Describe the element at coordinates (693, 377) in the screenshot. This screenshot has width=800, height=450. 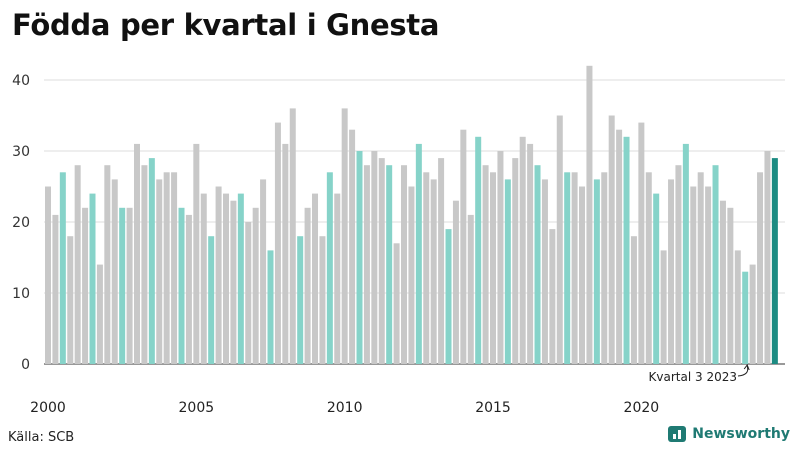
I see `annotation-label: Kvartal 3 2023` at that location.